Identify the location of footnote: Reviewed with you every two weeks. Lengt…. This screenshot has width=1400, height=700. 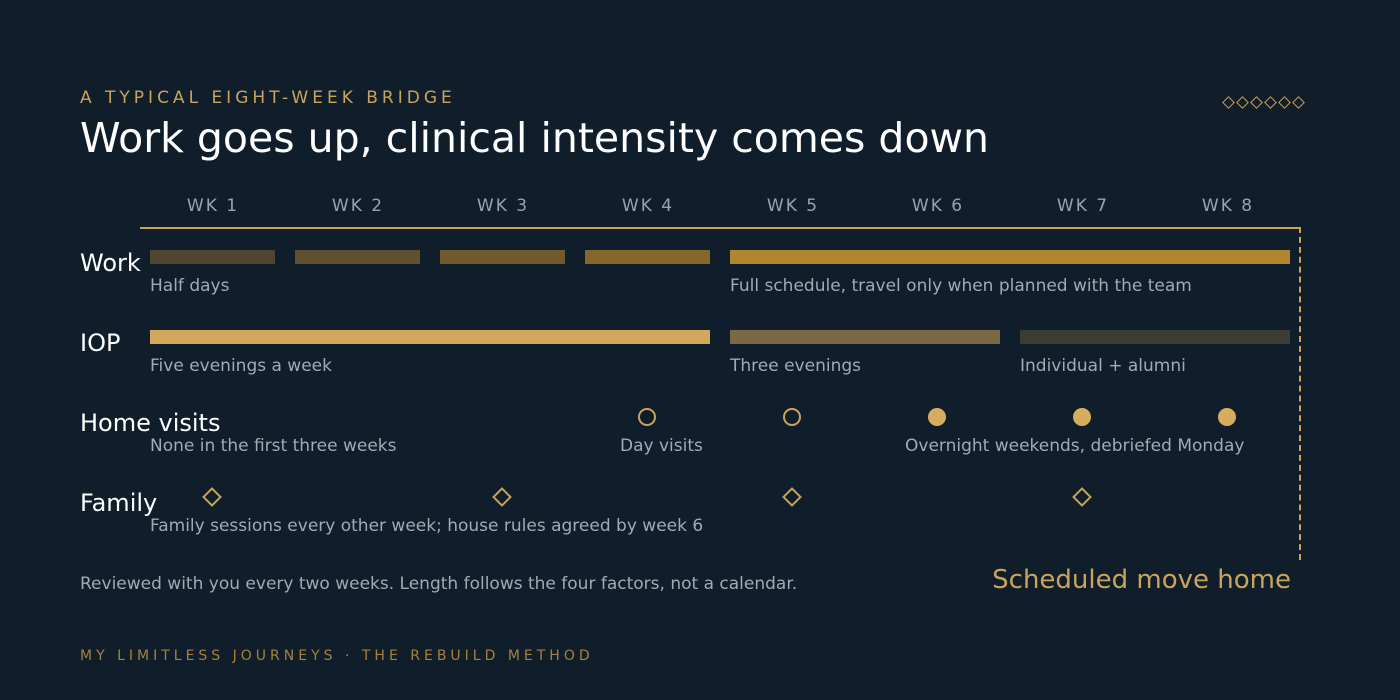
(439, 584).